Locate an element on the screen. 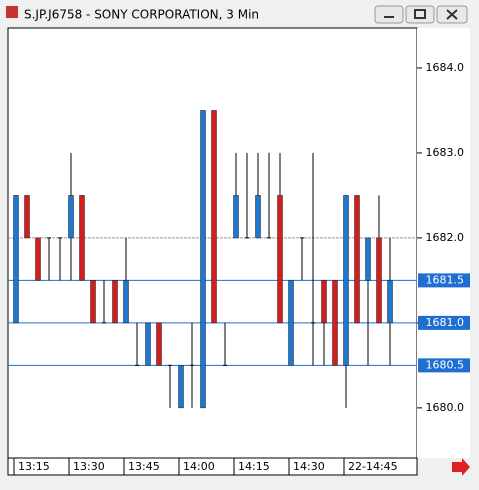 The height and width of the screenshot is (490, 479). level-label: 1681.5 is located at coordinates (445, 279).